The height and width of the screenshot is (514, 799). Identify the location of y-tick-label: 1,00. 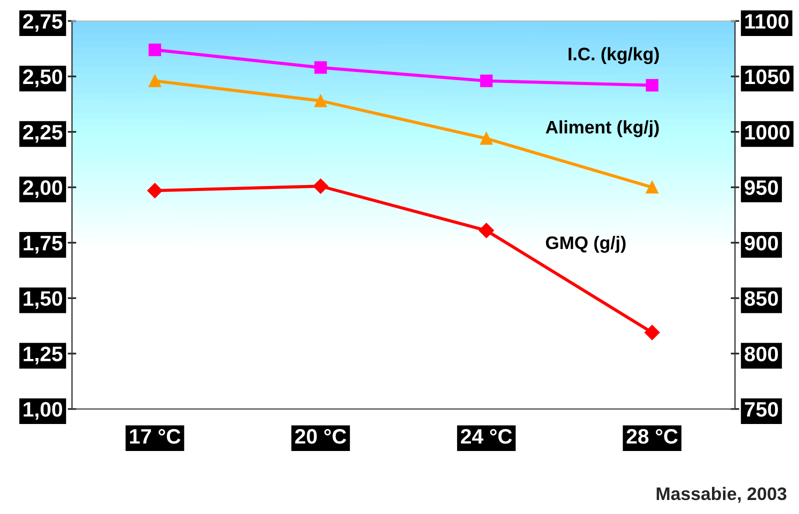
(43, 411).